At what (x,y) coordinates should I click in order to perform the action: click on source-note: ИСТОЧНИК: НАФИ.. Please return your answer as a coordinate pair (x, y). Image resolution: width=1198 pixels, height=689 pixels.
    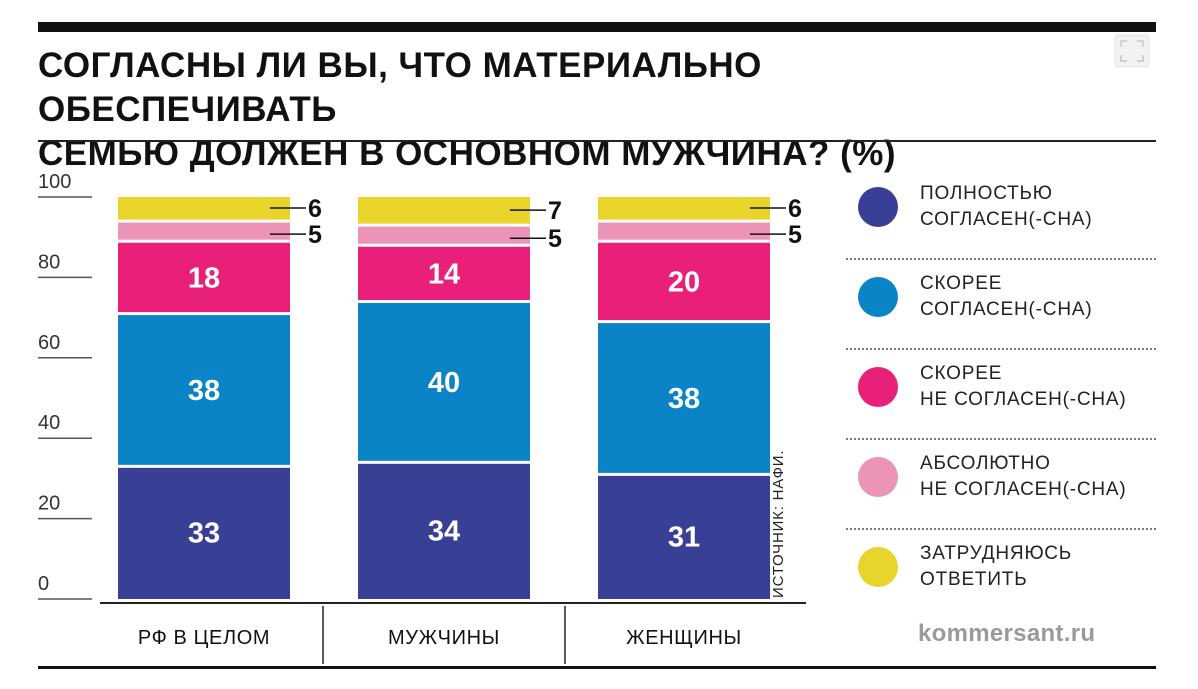
    Looking at the image, I should click on (778, 523).